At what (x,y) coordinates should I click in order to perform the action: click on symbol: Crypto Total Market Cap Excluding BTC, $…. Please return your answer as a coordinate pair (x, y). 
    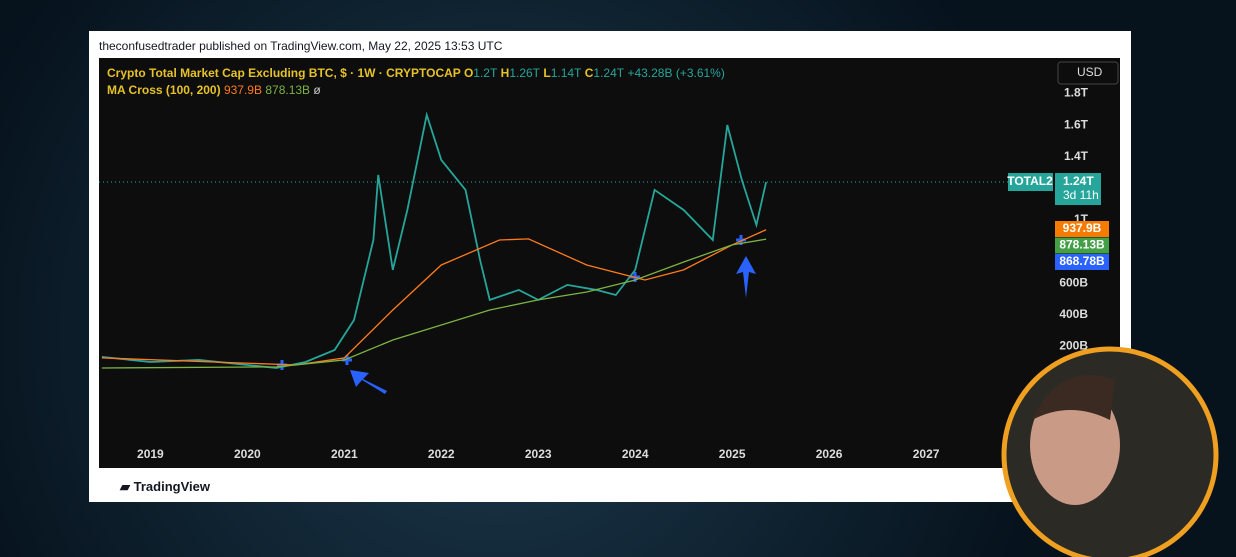
    Looking at the image, I should click on (284, 73).